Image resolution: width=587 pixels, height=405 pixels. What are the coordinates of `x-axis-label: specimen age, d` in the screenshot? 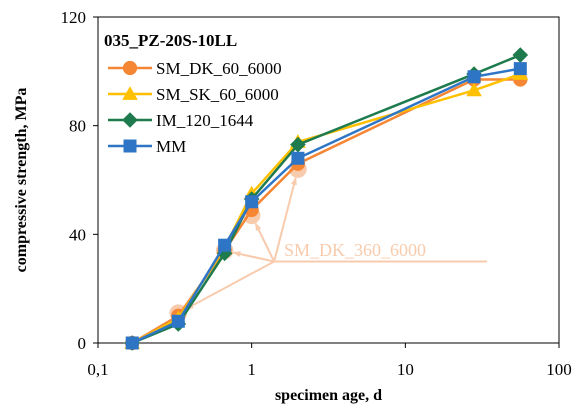 It's located at (328, 395).